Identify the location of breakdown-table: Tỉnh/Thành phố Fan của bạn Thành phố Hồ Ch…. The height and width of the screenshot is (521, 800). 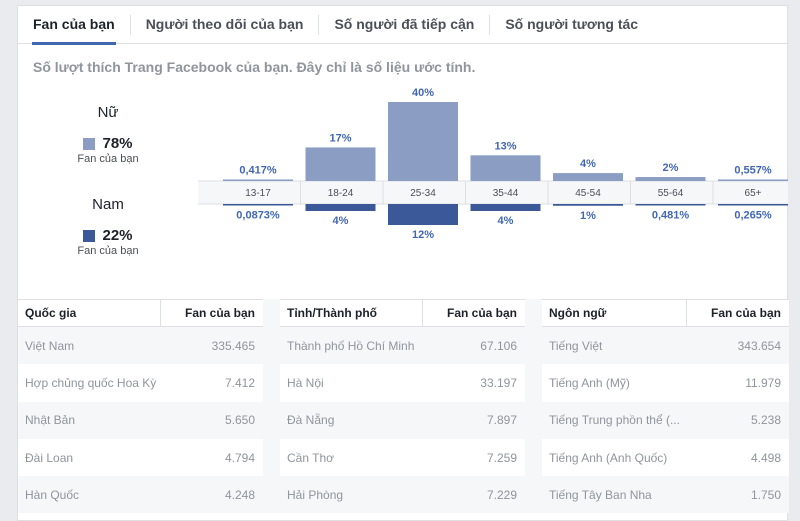
(402, 406).